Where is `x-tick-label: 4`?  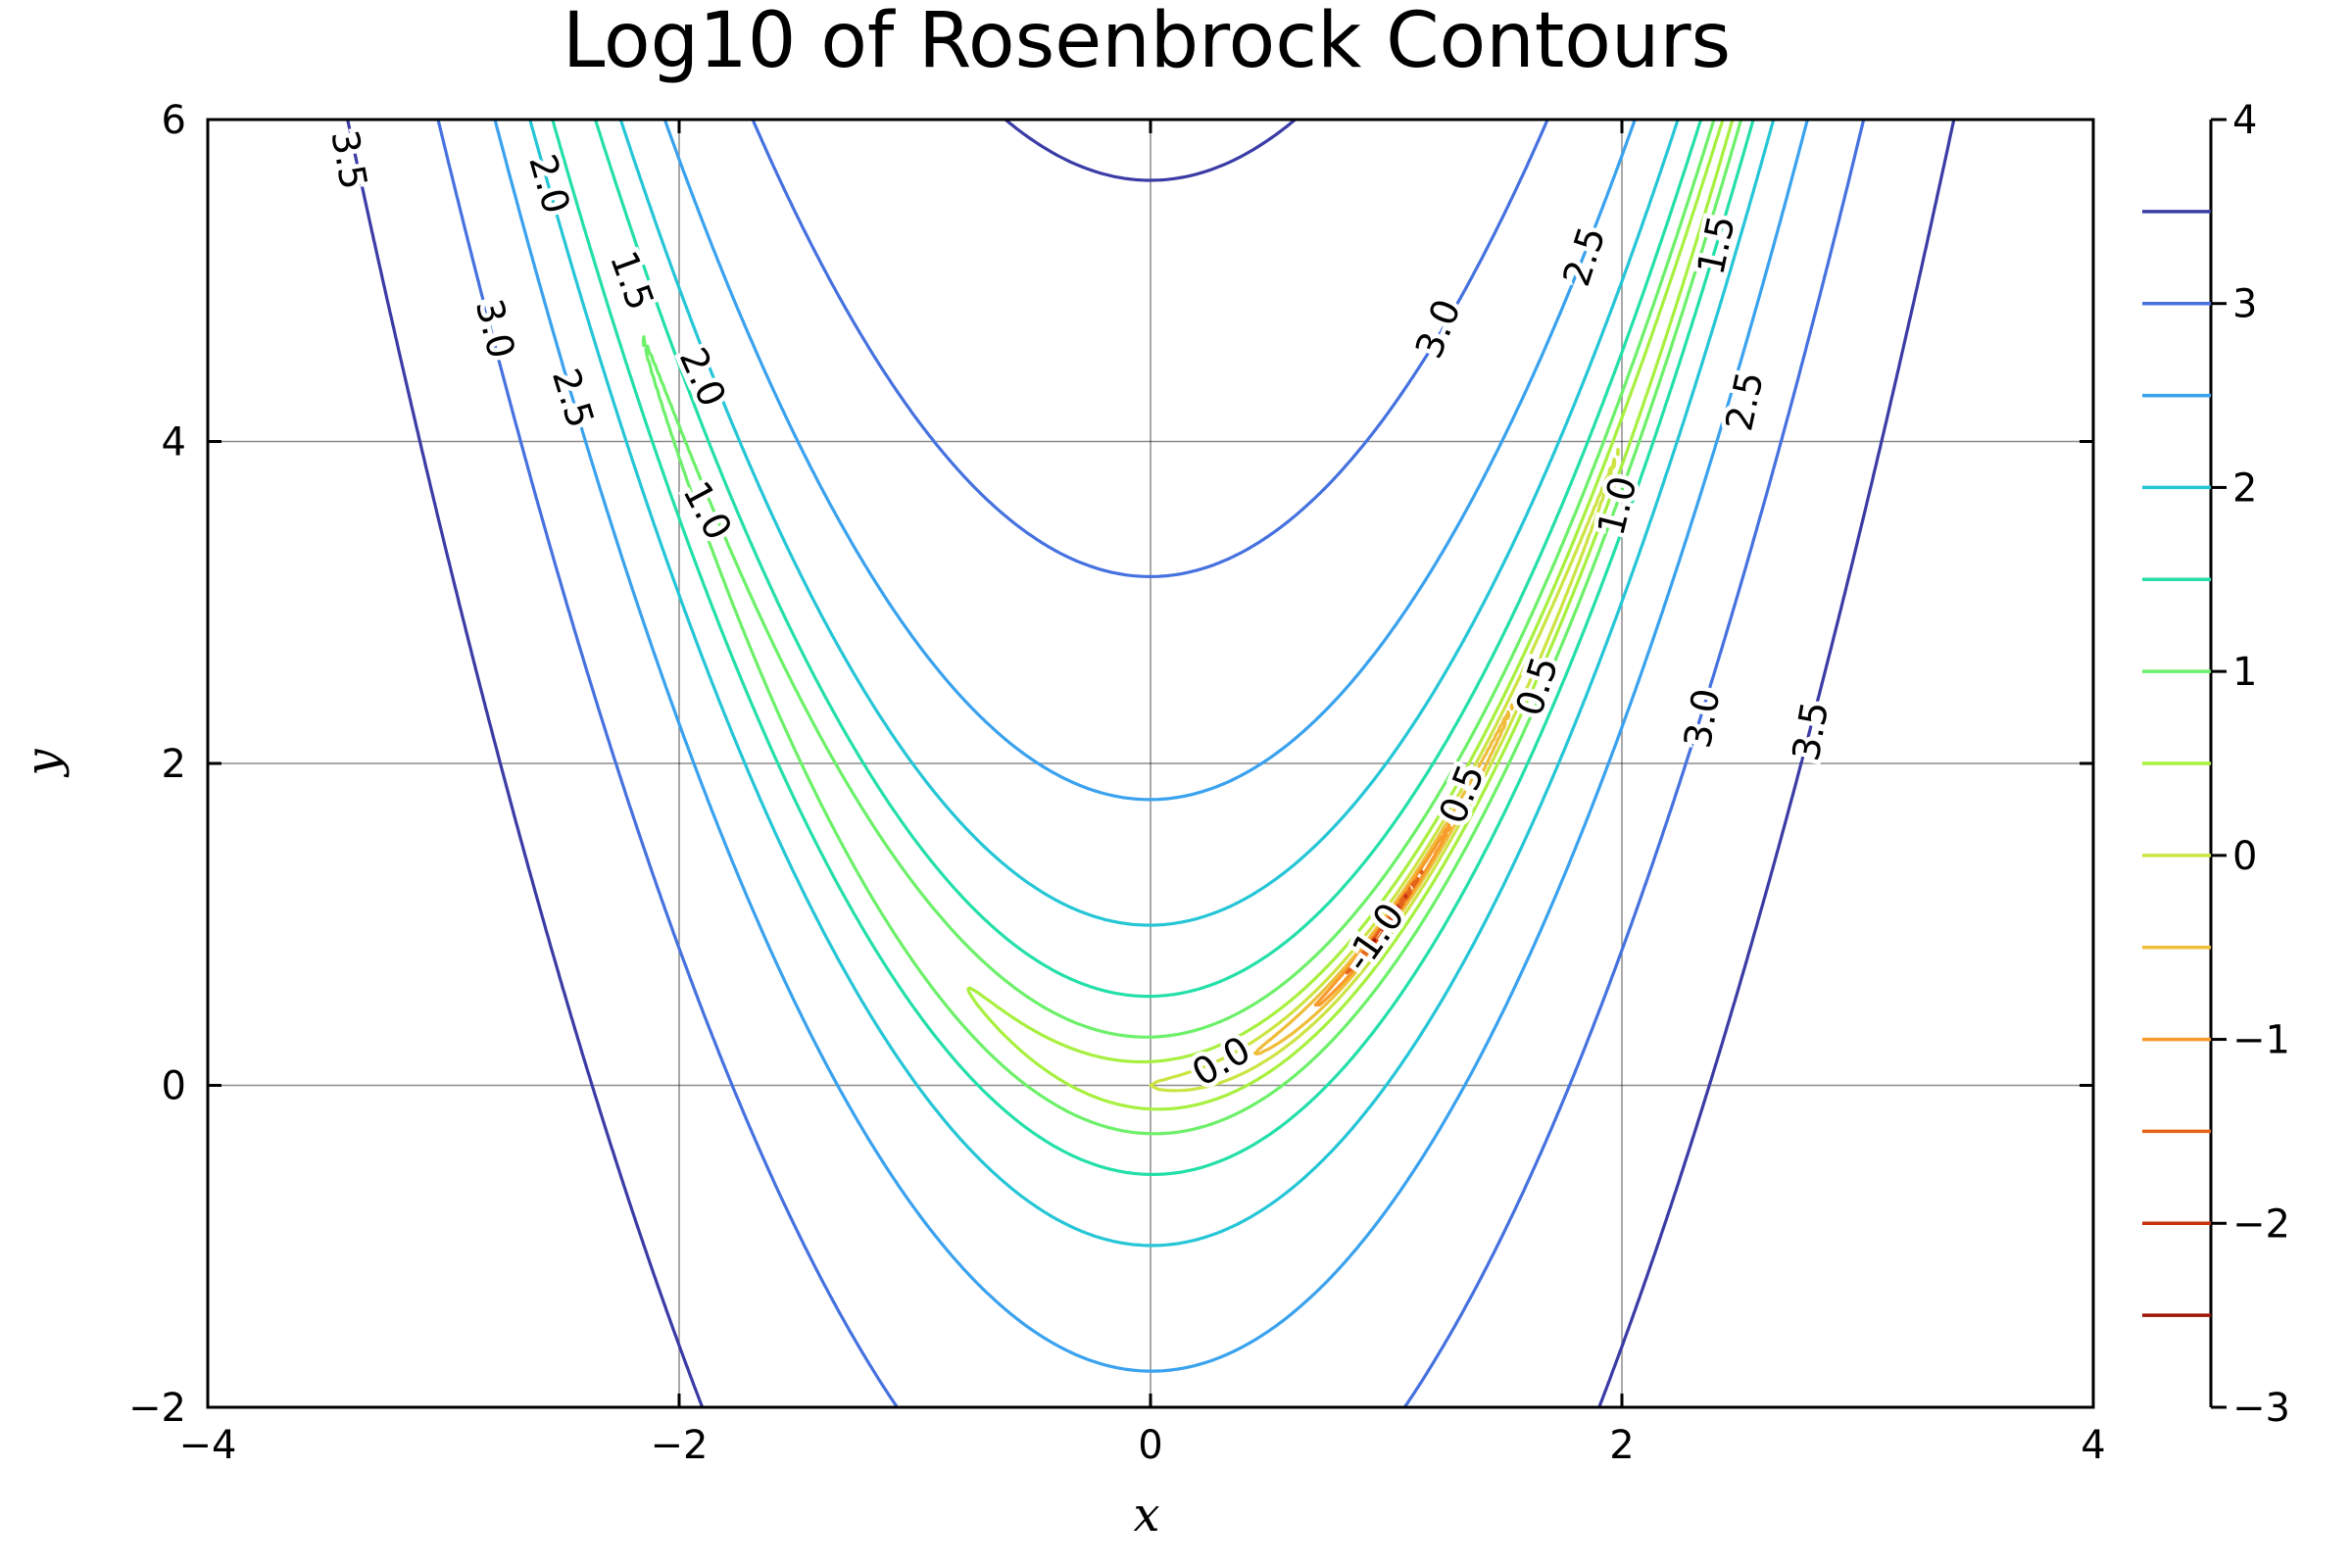
x-tick-label: 4 is located at coordinates (2093, 1445).